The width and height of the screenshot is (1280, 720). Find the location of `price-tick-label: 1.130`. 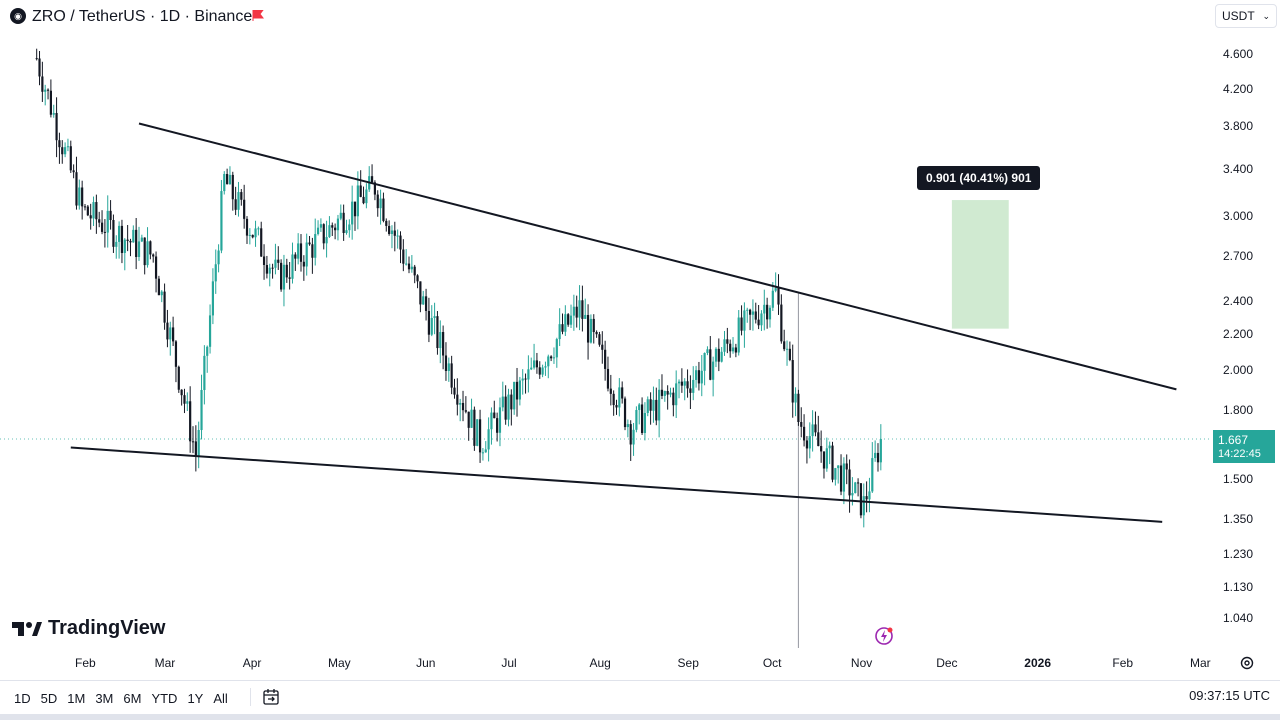

price-tick-label: 1.130 is located at coordinates (1238, 586).